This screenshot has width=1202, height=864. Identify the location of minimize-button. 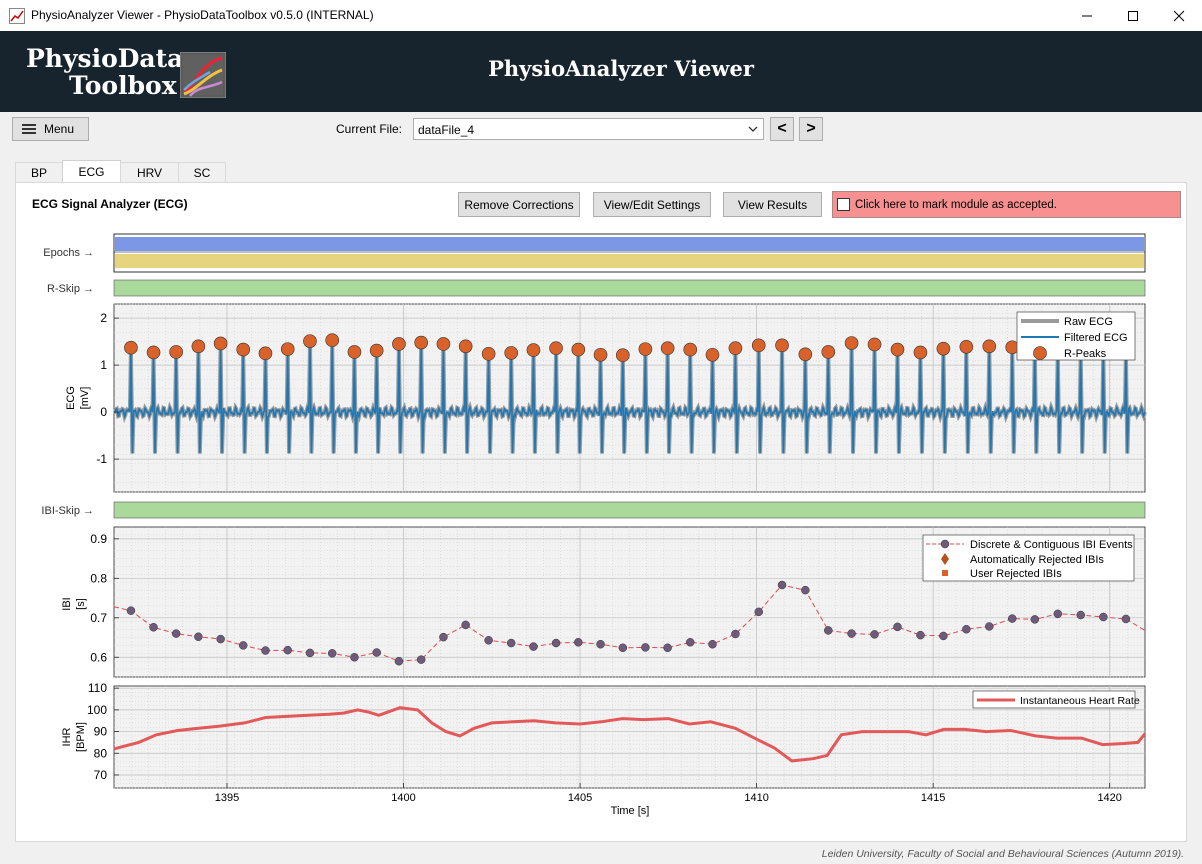
(1087, 15).